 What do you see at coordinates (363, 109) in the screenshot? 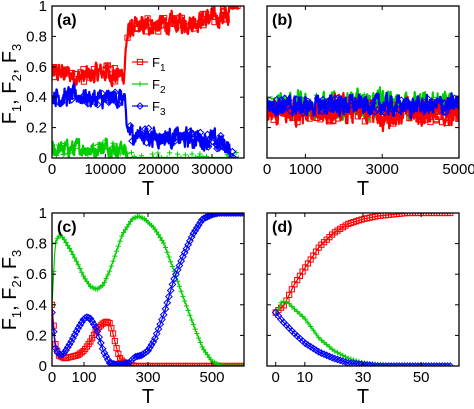
I see `series-group` at bounding box center [363, 109].